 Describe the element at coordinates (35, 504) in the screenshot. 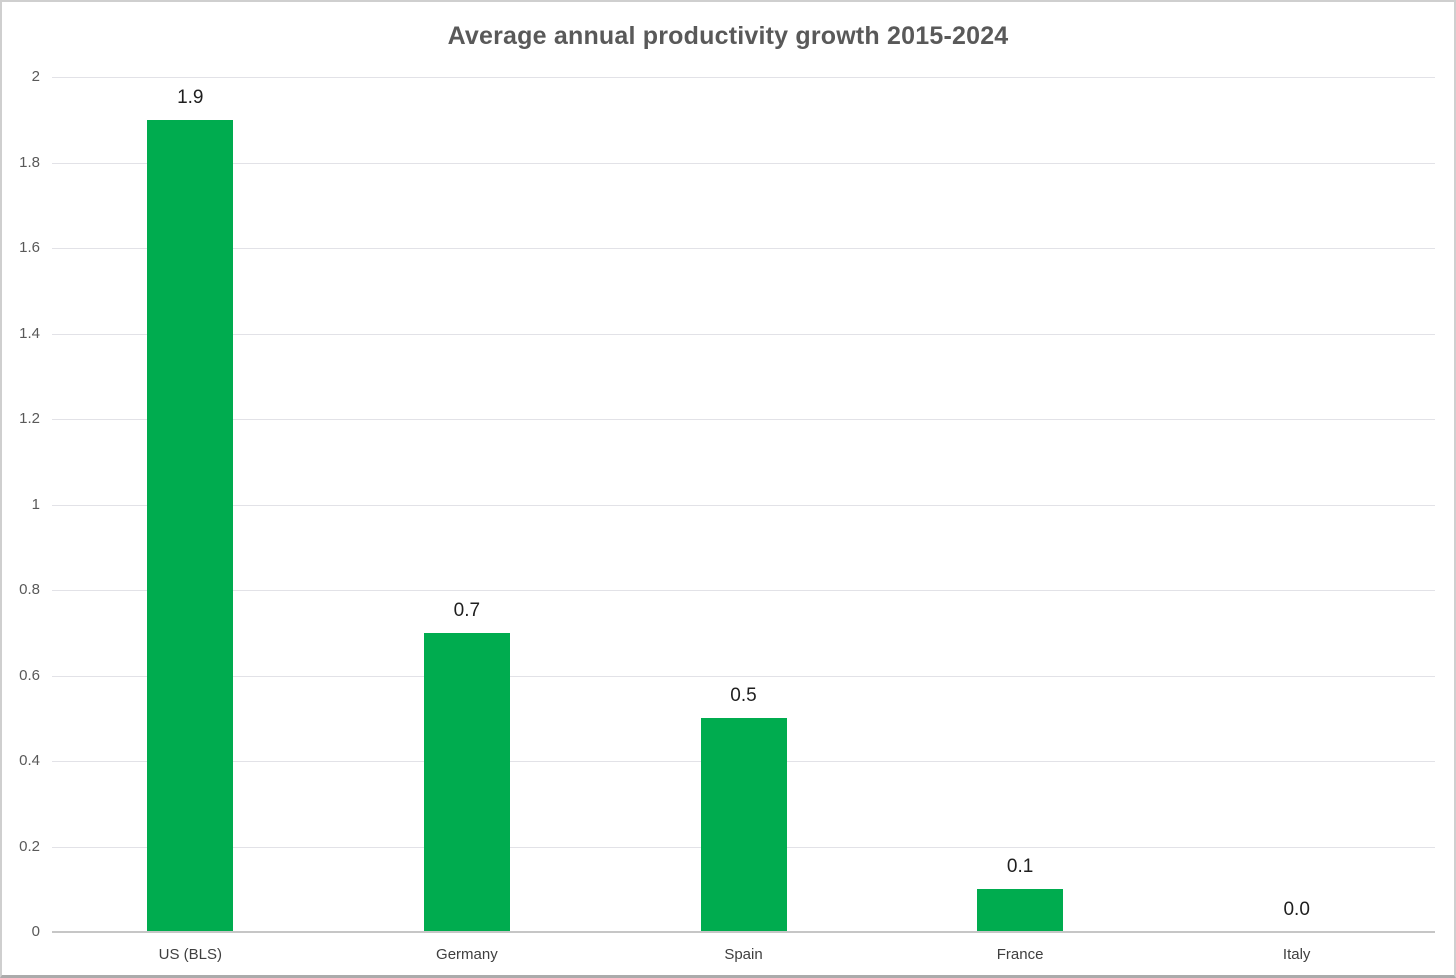

I see `y-tick-label: 1` at that location.